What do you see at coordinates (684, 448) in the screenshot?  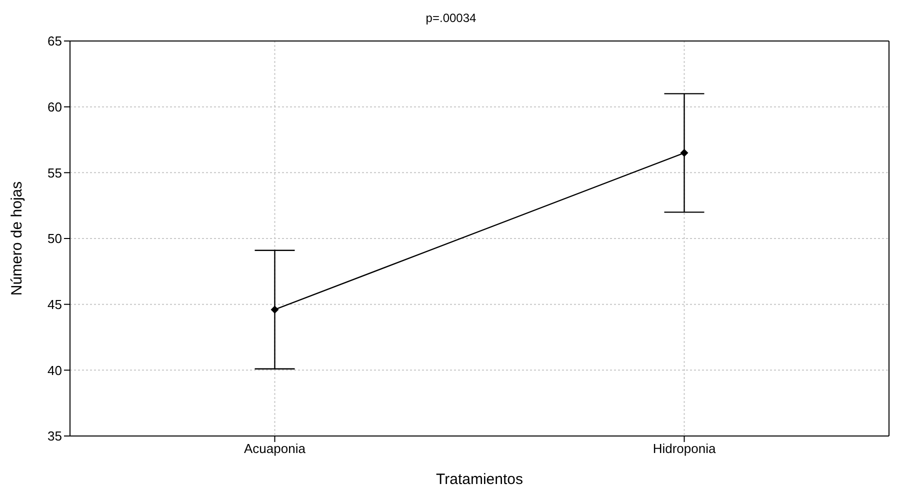 I see `x-tick-label: Hidroponia` at bounding box center [684, 448].